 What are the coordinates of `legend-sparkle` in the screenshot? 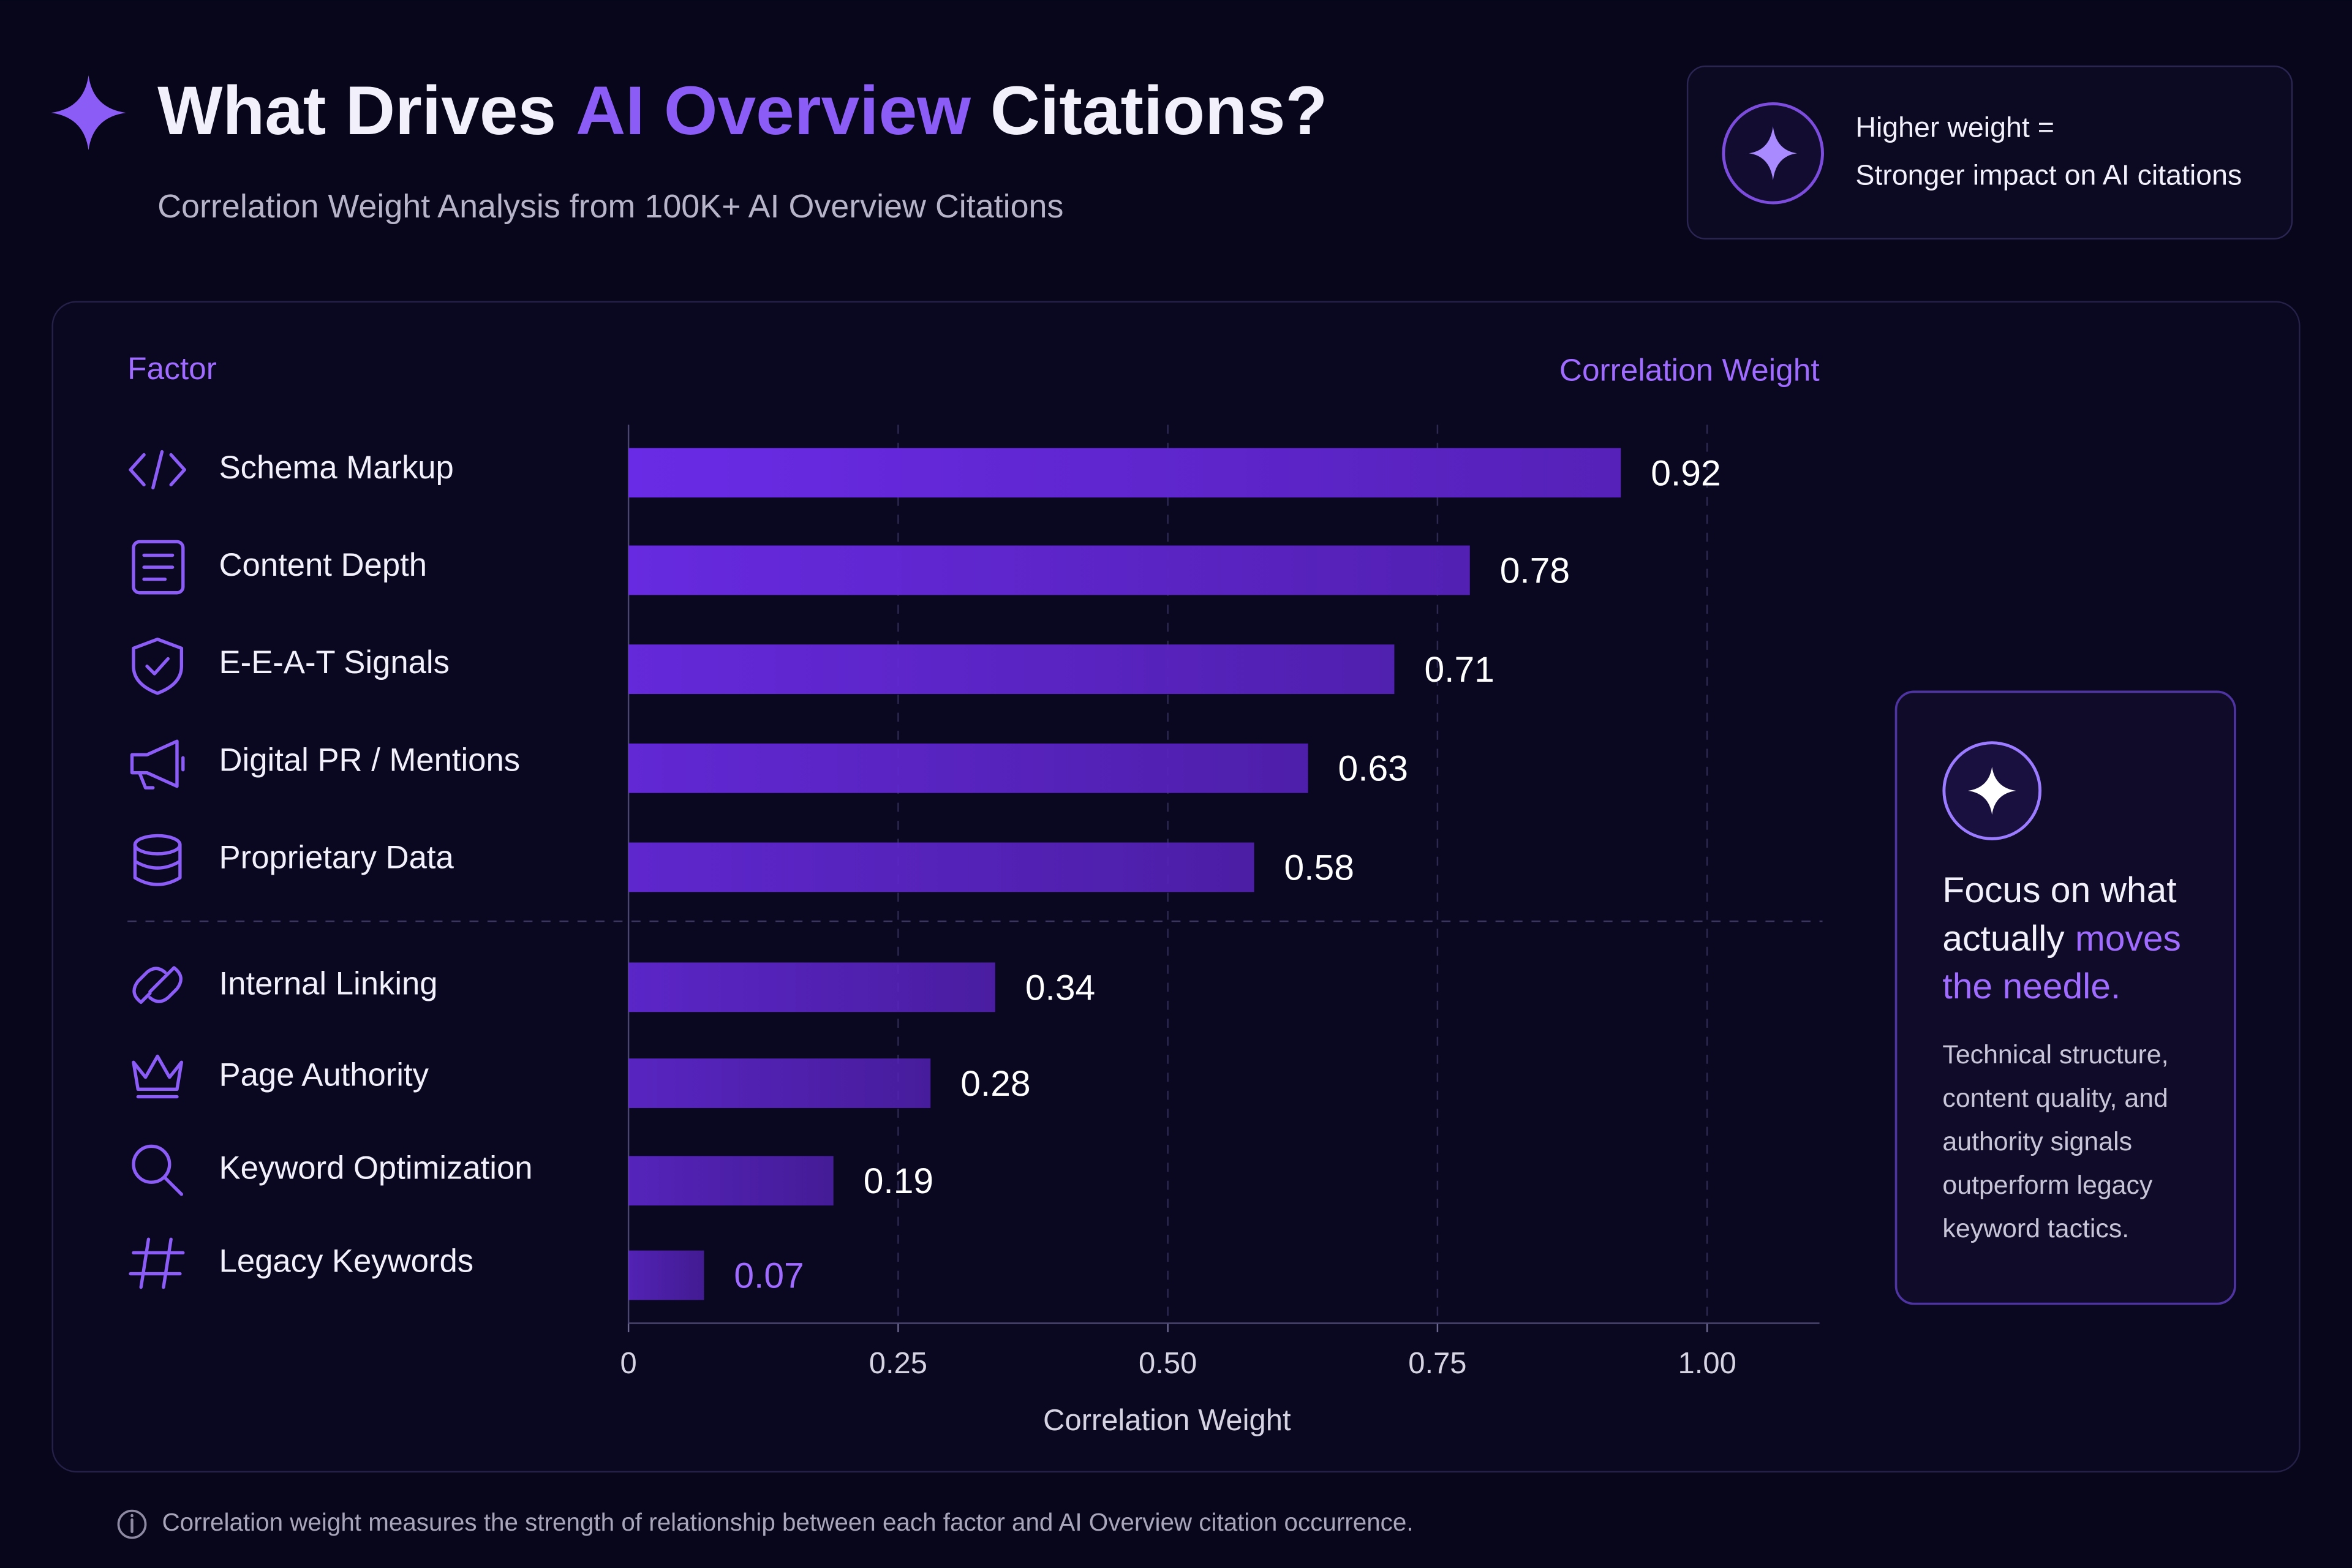 It's located at (1773, 153).